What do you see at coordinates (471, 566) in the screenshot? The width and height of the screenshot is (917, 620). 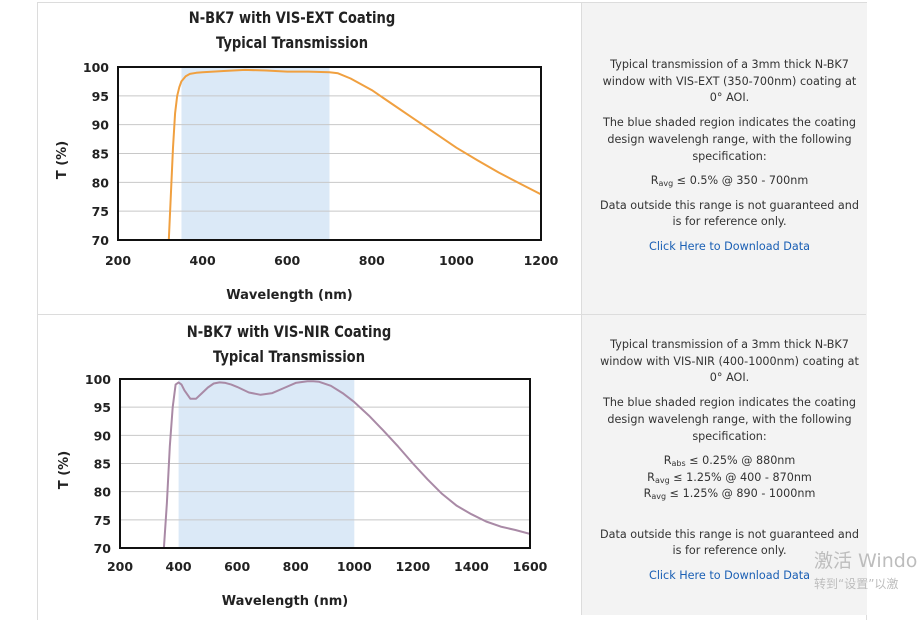 I see `x-tick-label: 1400` at bounding box center [471, 566].